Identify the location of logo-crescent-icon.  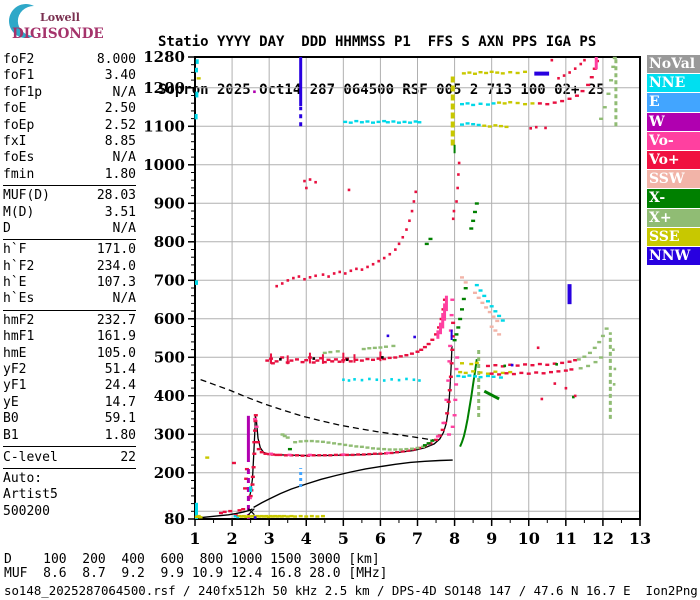
(22, 20).